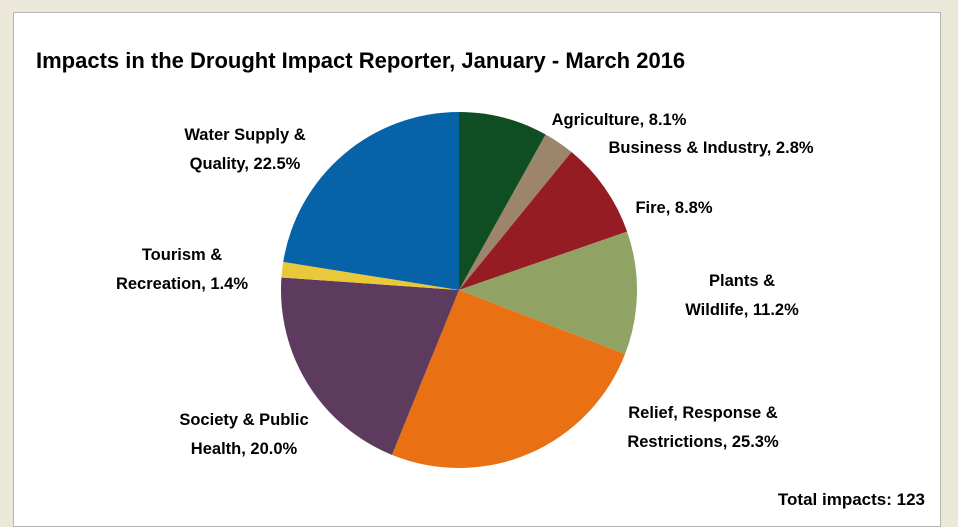  Describe the element at coordinates (244, 135) in the screenshot. I see `slice-label-line: Water Supply &` at that location.